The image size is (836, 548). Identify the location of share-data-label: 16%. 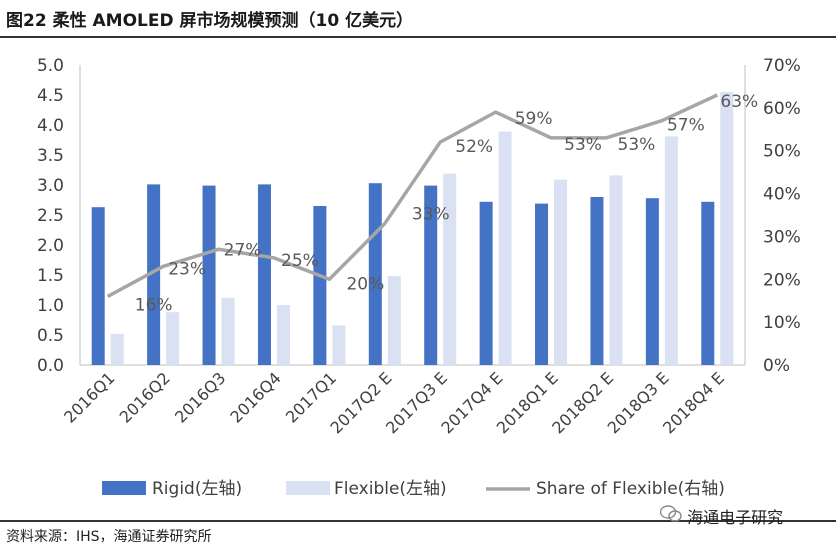
(154, 305).